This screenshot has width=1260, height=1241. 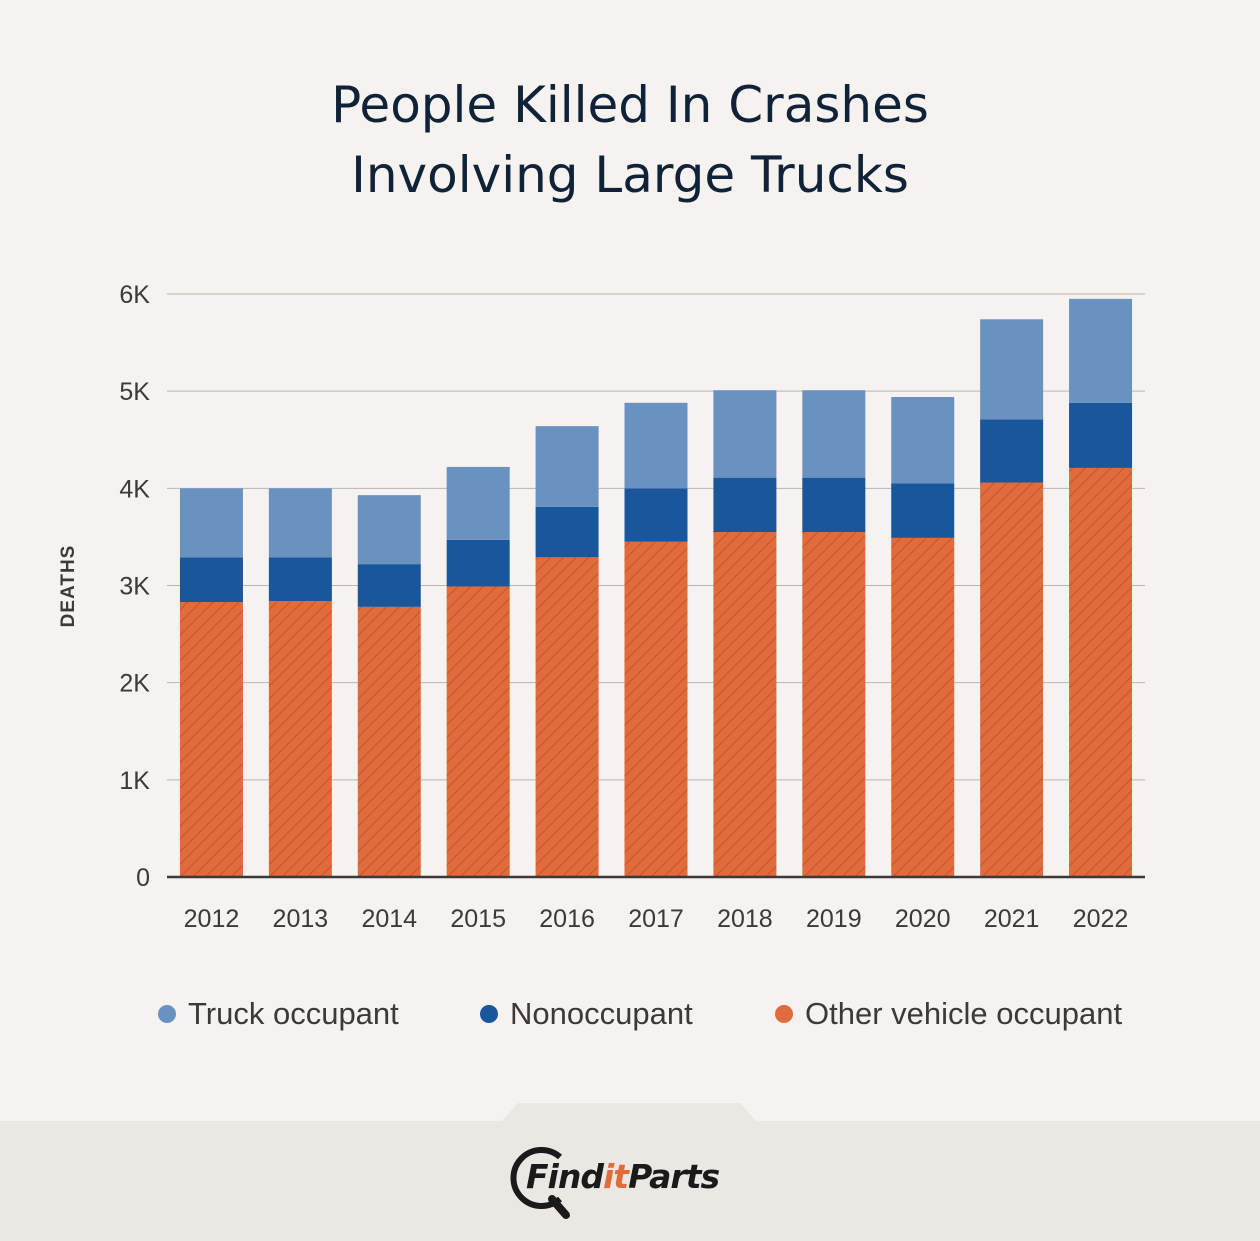 I want to click on finditparts-logo: FinditParts, so click(x=638, y=1182).